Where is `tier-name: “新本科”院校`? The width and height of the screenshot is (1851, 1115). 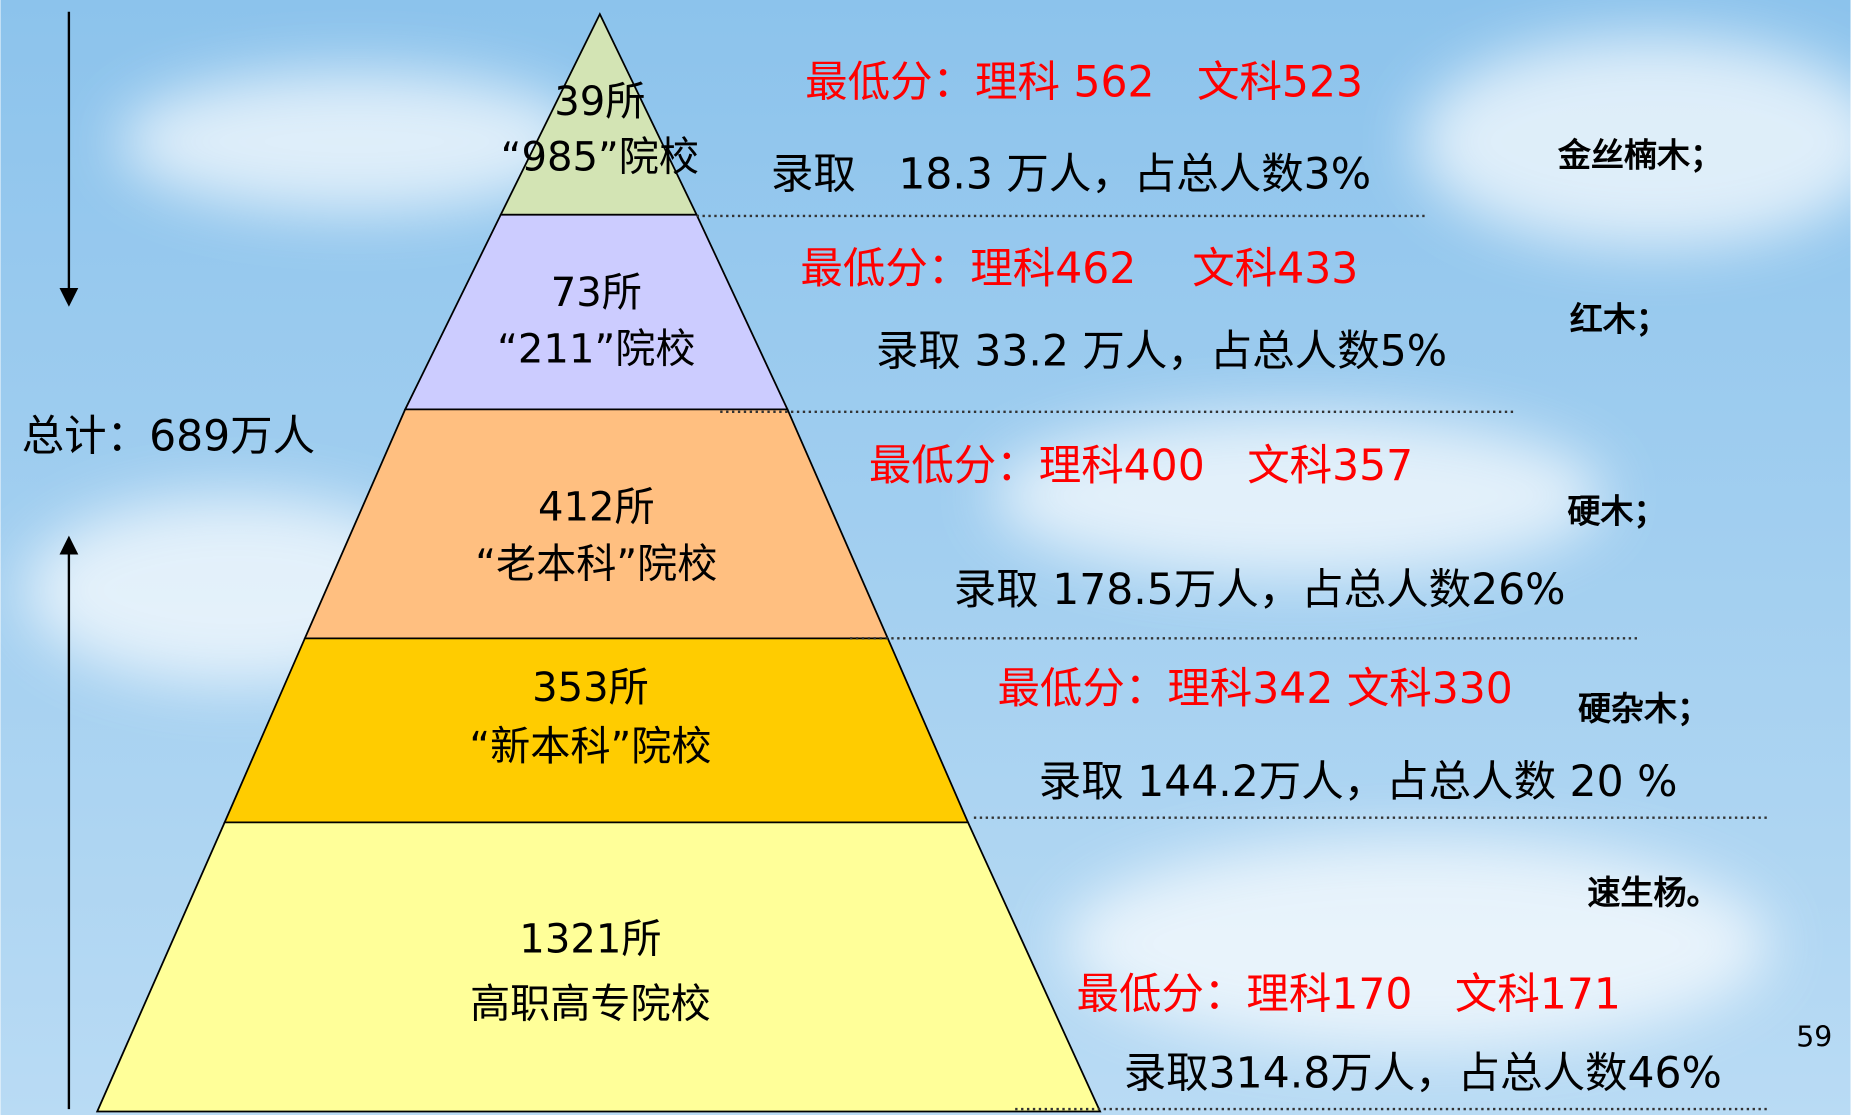
tier-name: “新本科”院校 is located at coordinates (590, 747).